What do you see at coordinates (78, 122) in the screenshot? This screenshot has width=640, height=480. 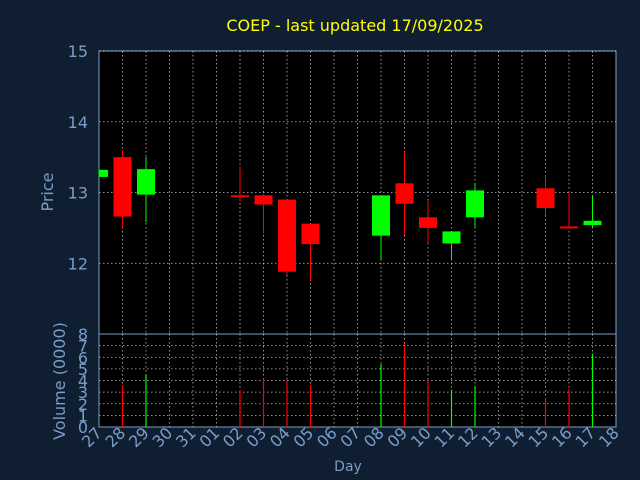 I see `price-tick-label: 14` at bounding box center [78, 122].